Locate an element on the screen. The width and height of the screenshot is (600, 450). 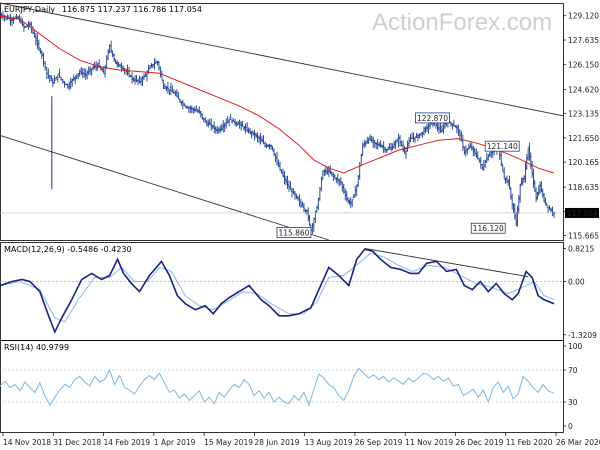
price-annotation-label-3: 115.860 is located at coordinates (293, 232).